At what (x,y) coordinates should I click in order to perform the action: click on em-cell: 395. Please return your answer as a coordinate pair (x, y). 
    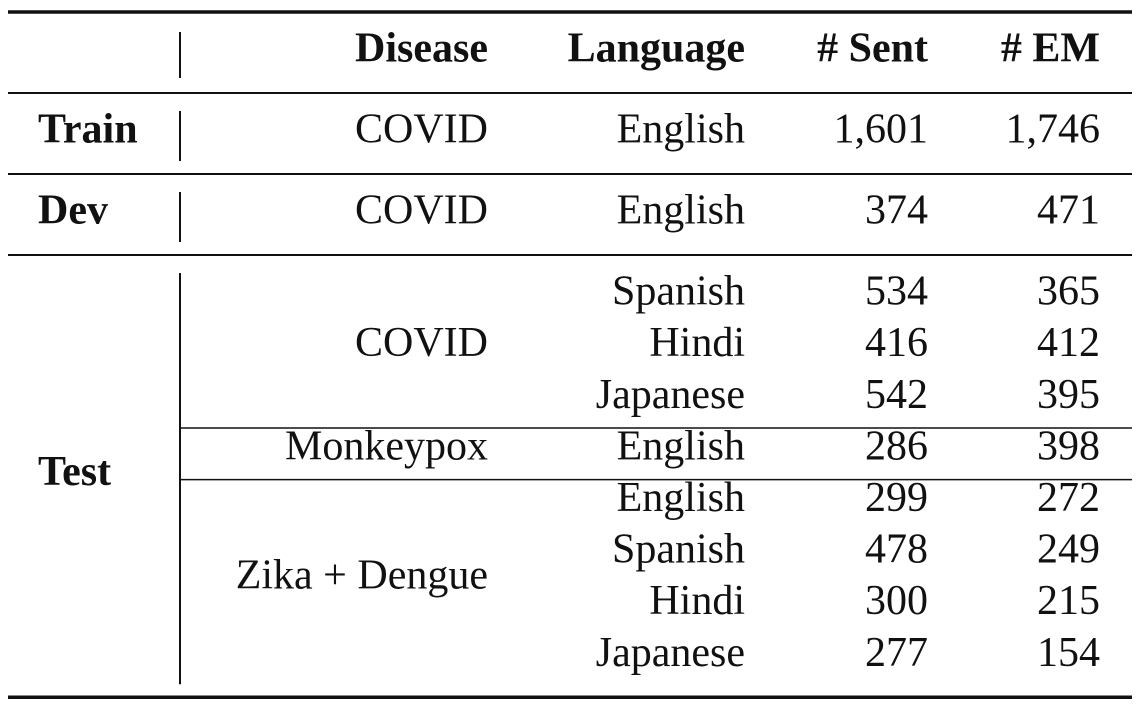
    Looking at the image, I should click on (1068, 395).